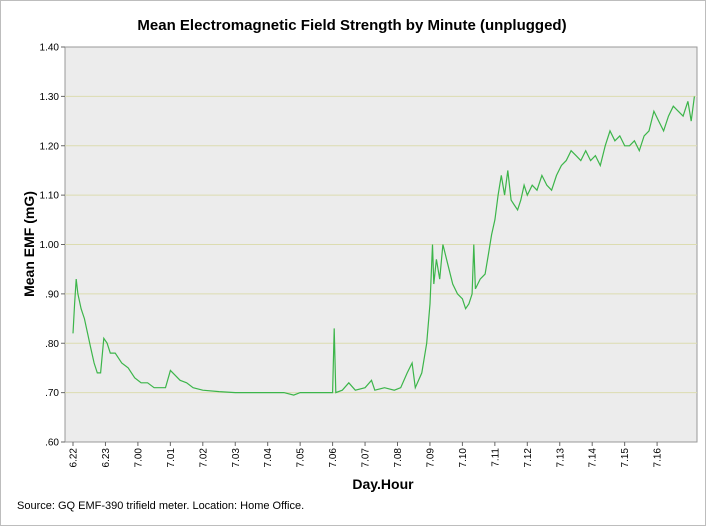 This screenshot has width=708, height=529. I want to click on y-tick-label: 1.10, so click(50, 196).